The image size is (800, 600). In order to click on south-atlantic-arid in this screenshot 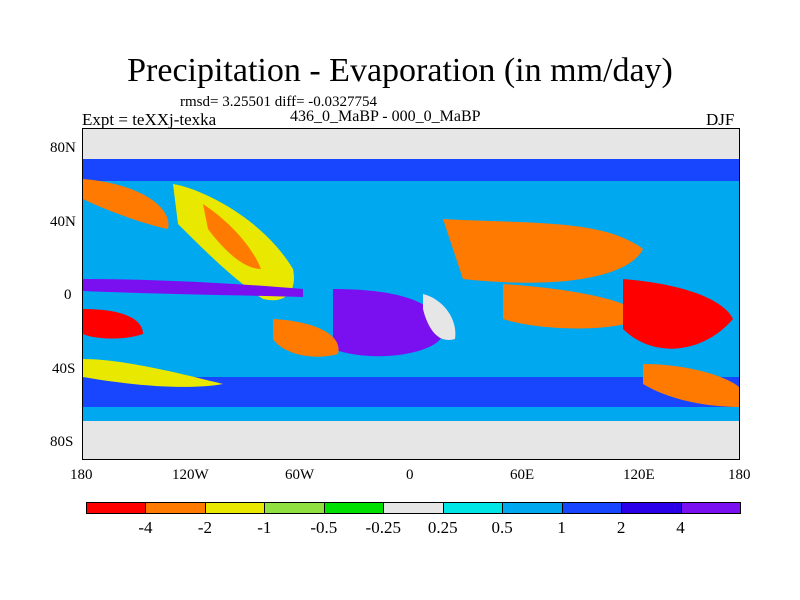, I will do `click(306, 338)`.